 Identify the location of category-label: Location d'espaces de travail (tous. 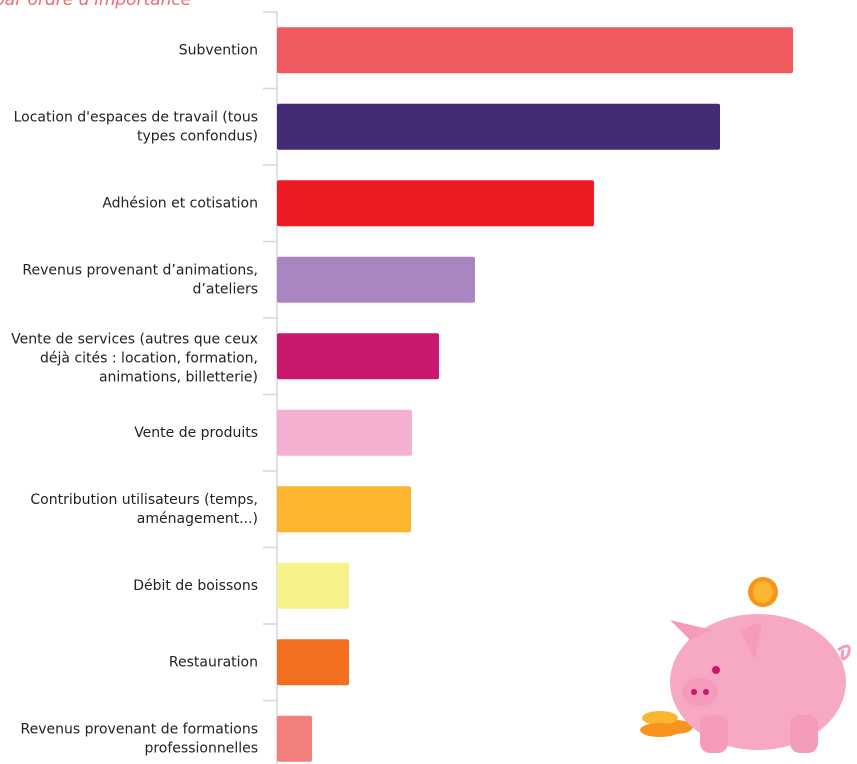
(136, 117).